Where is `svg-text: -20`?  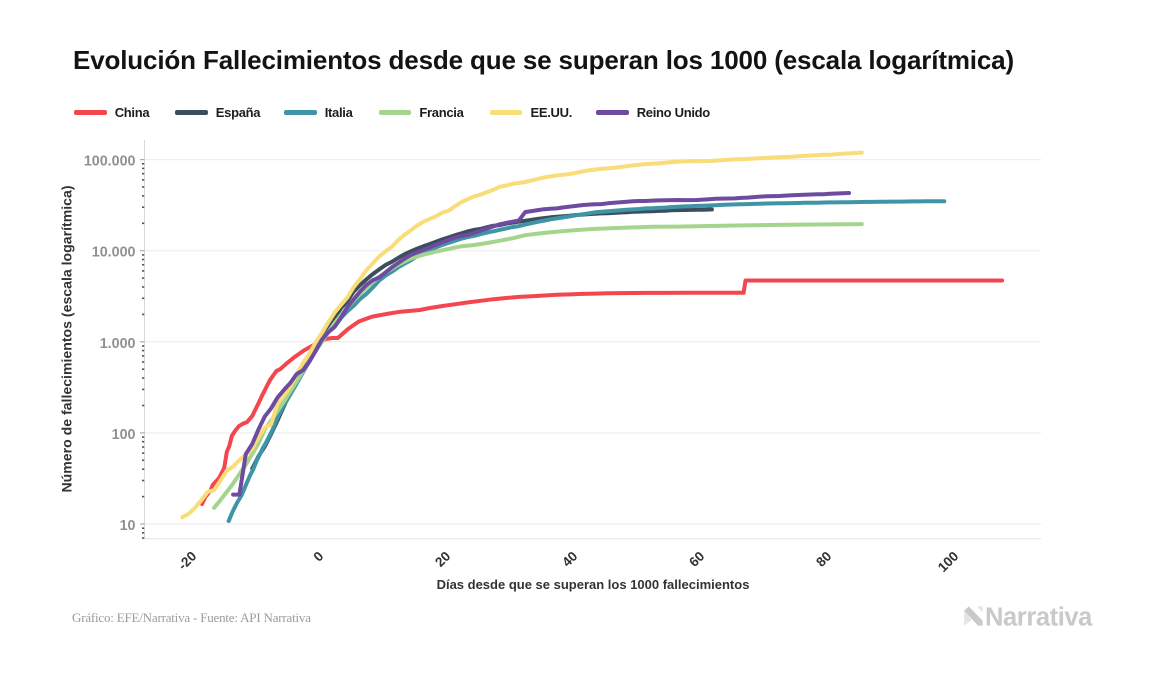
svg-text: -20 is located at coordinates (187, 561).